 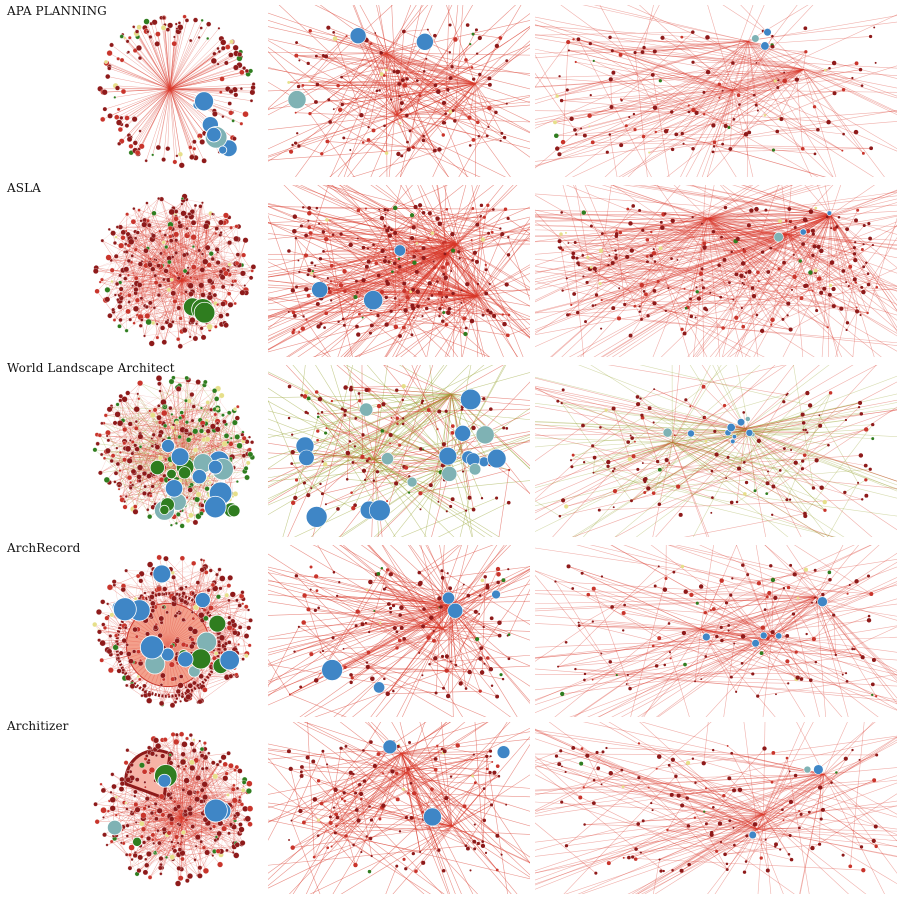 I want to click on network-panel-asla-map-detail, so click(x=399, y=271).